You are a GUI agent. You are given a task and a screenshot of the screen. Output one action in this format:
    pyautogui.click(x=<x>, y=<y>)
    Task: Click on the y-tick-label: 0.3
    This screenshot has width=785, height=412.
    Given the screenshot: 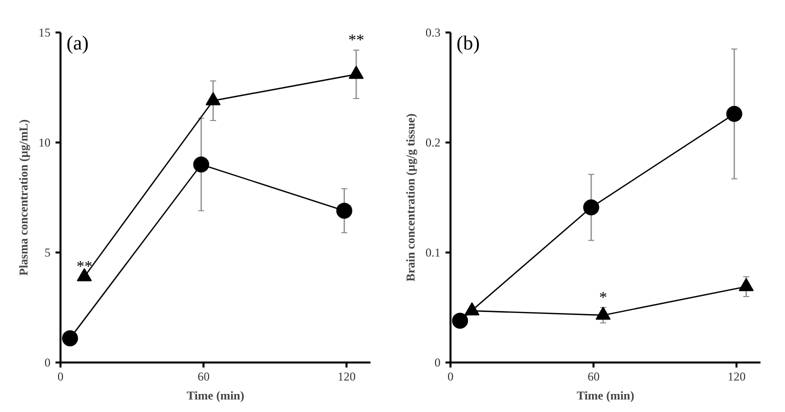 What is the action you would take?
    pyautogui.click(x=433, y=33)
    